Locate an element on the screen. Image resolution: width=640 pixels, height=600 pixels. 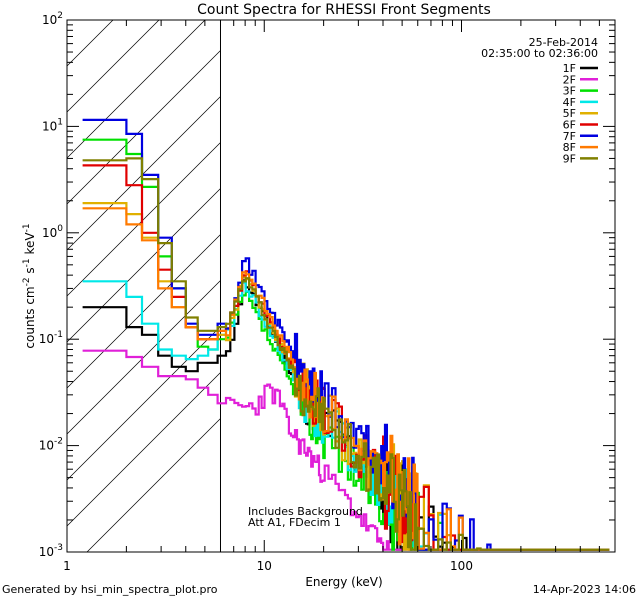
x-tick-label: 100 is located at coordinates (461, 566).